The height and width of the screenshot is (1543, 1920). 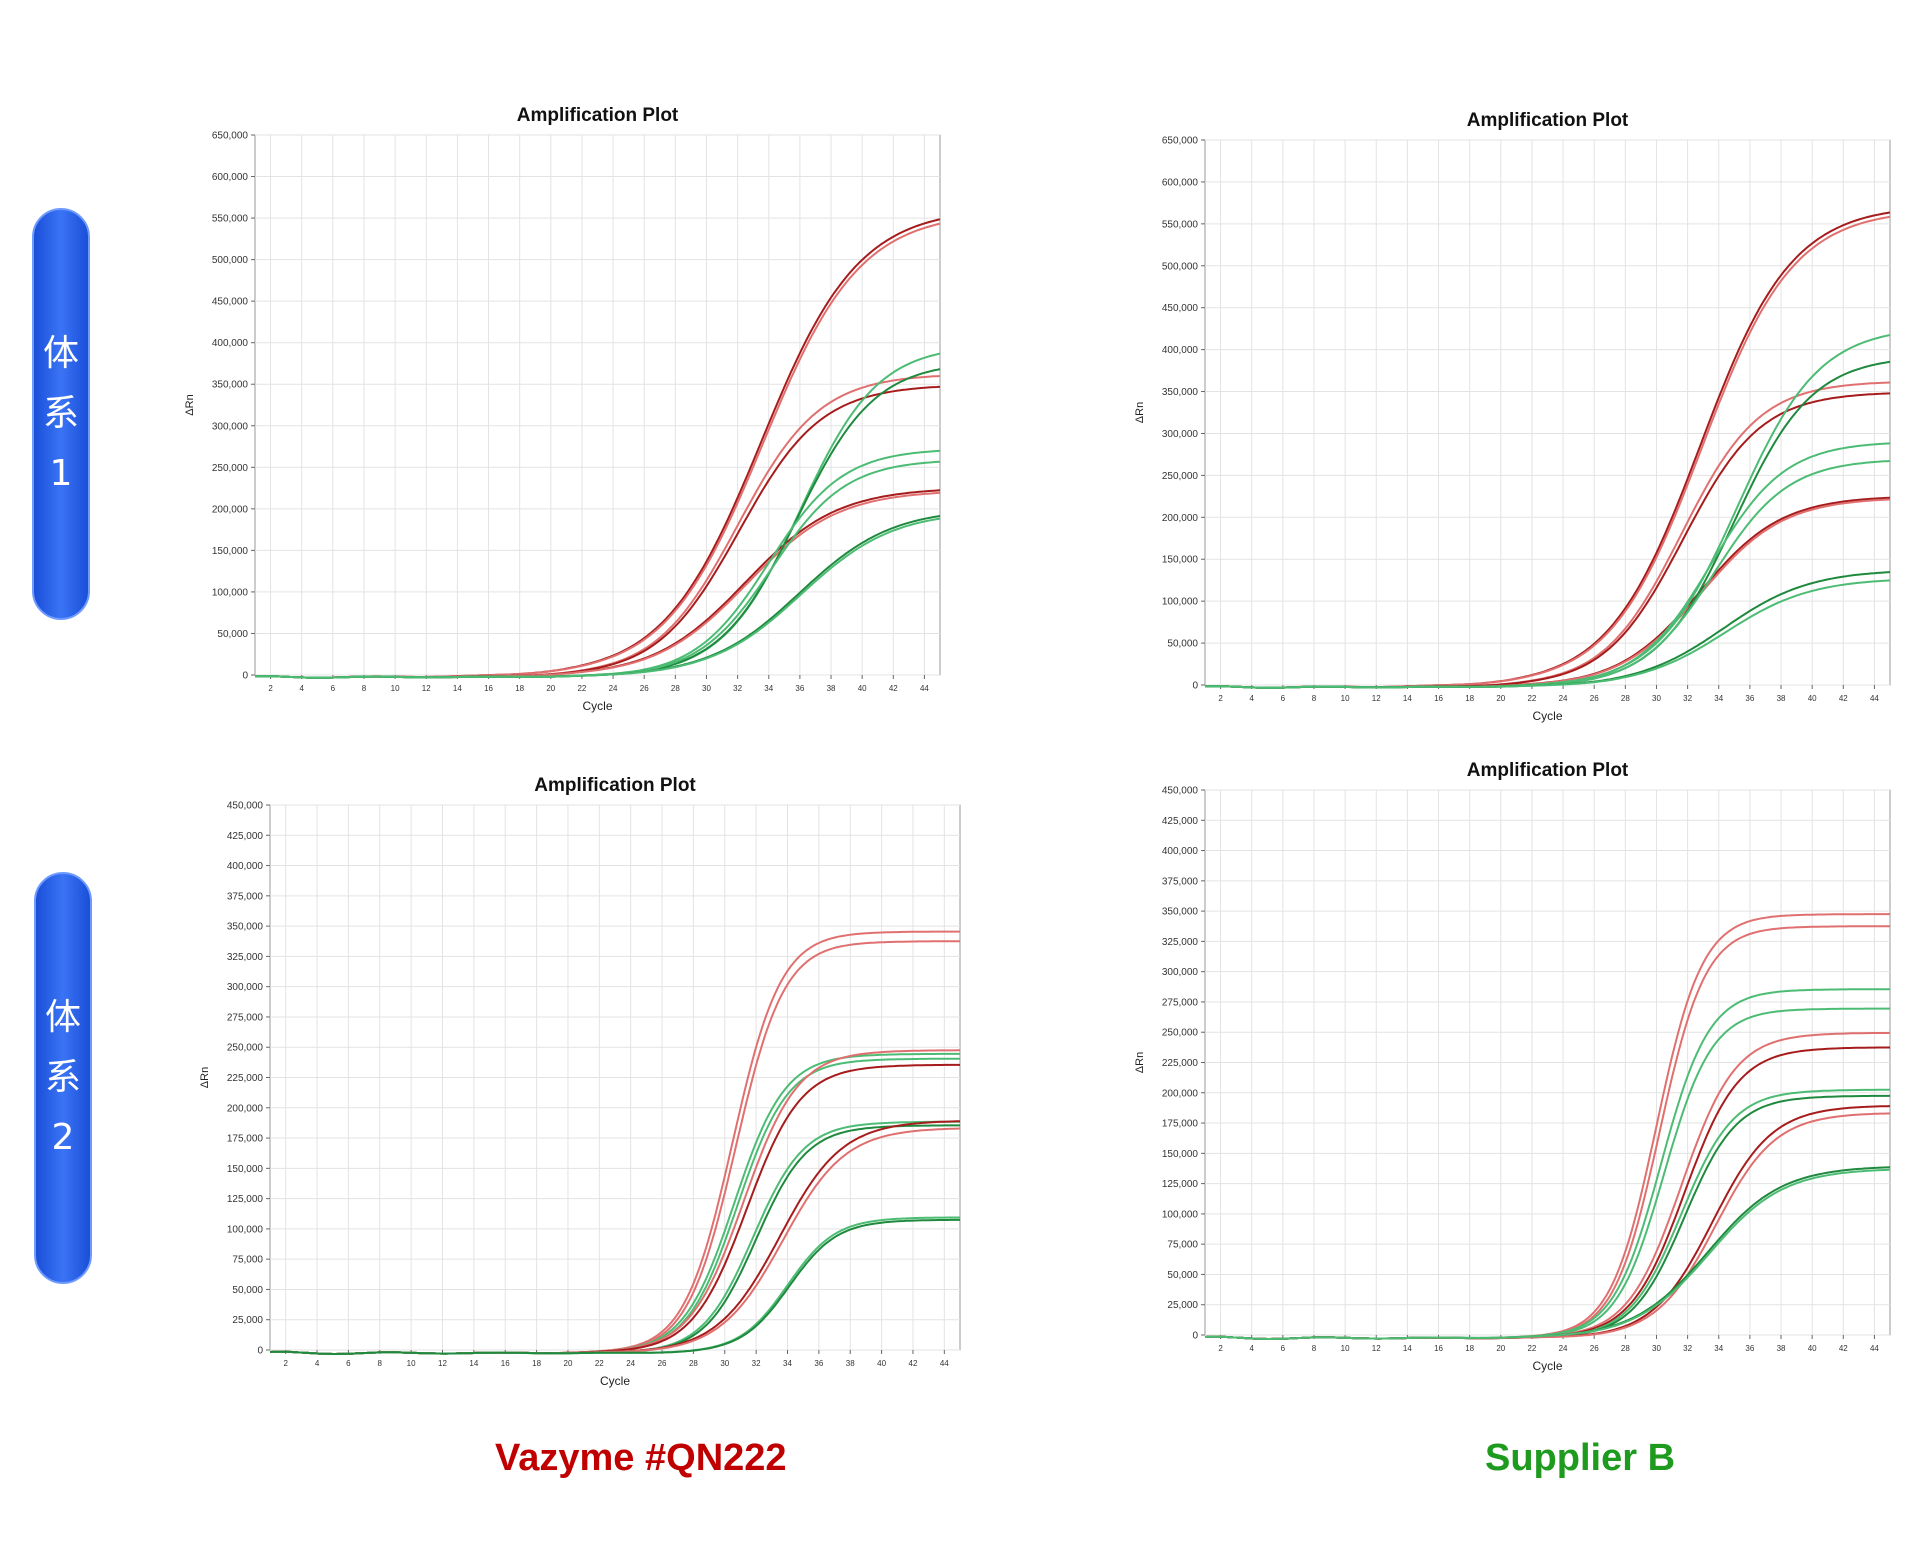 I want to click on y-tick-label: 225,000, so click(x=1180, y=1063).